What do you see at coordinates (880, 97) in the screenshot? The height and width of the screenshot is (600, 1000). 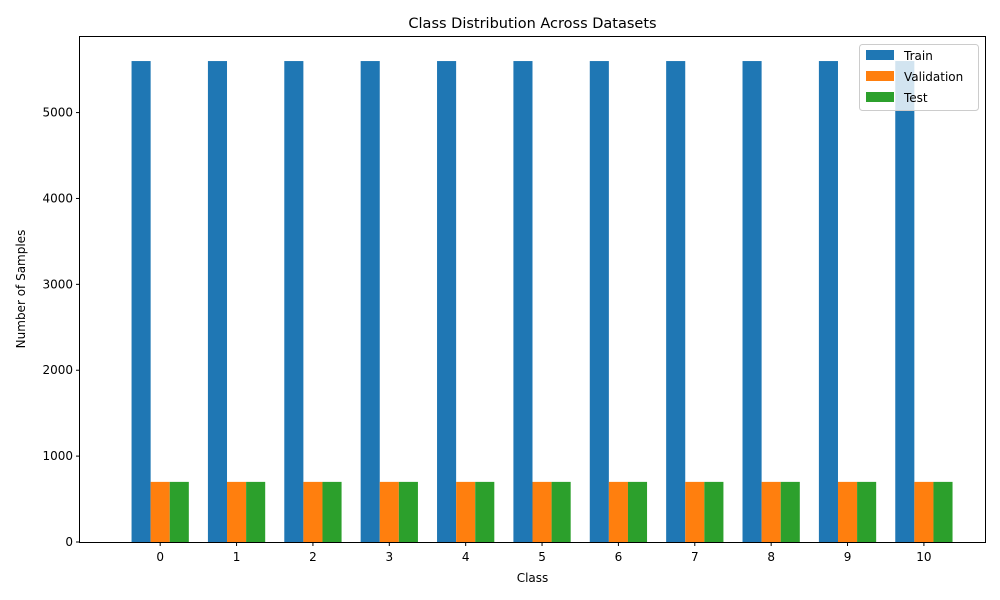 I see `legend-swatch-test` at bounding box center [880, 97].